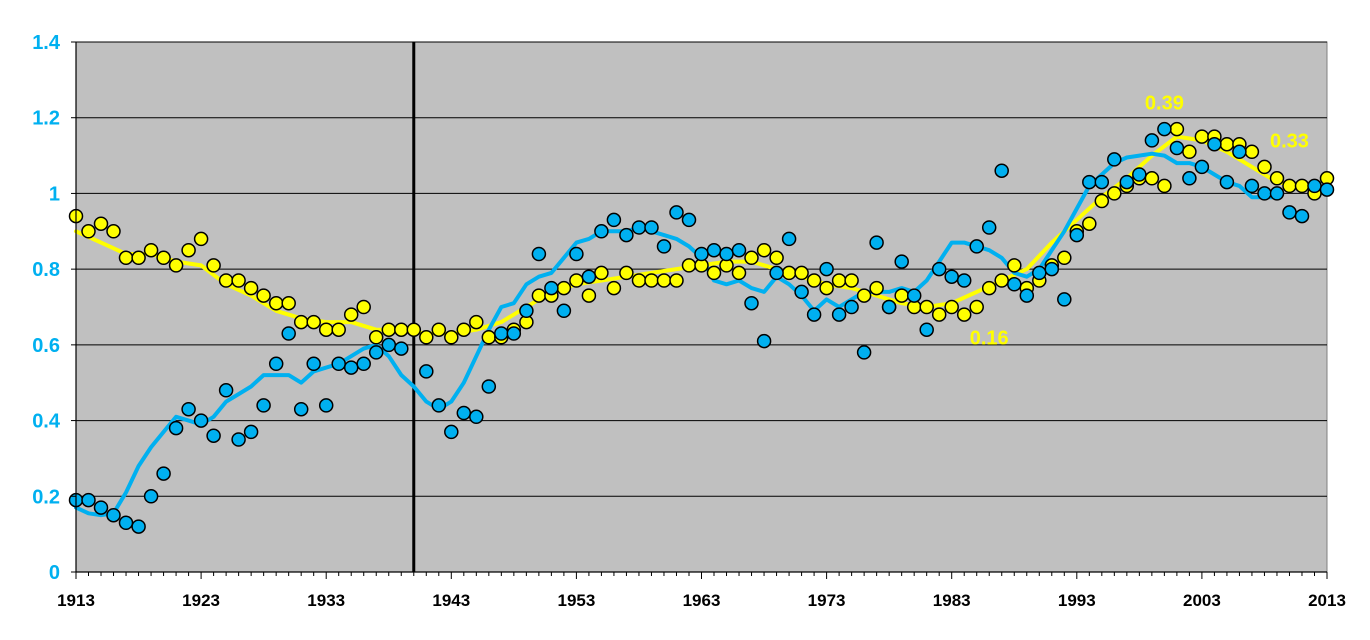 Image resolution: width=1370 pixels, height=640 pixels. I want to click on y-tick-label: 0.4, so click(46, 422).